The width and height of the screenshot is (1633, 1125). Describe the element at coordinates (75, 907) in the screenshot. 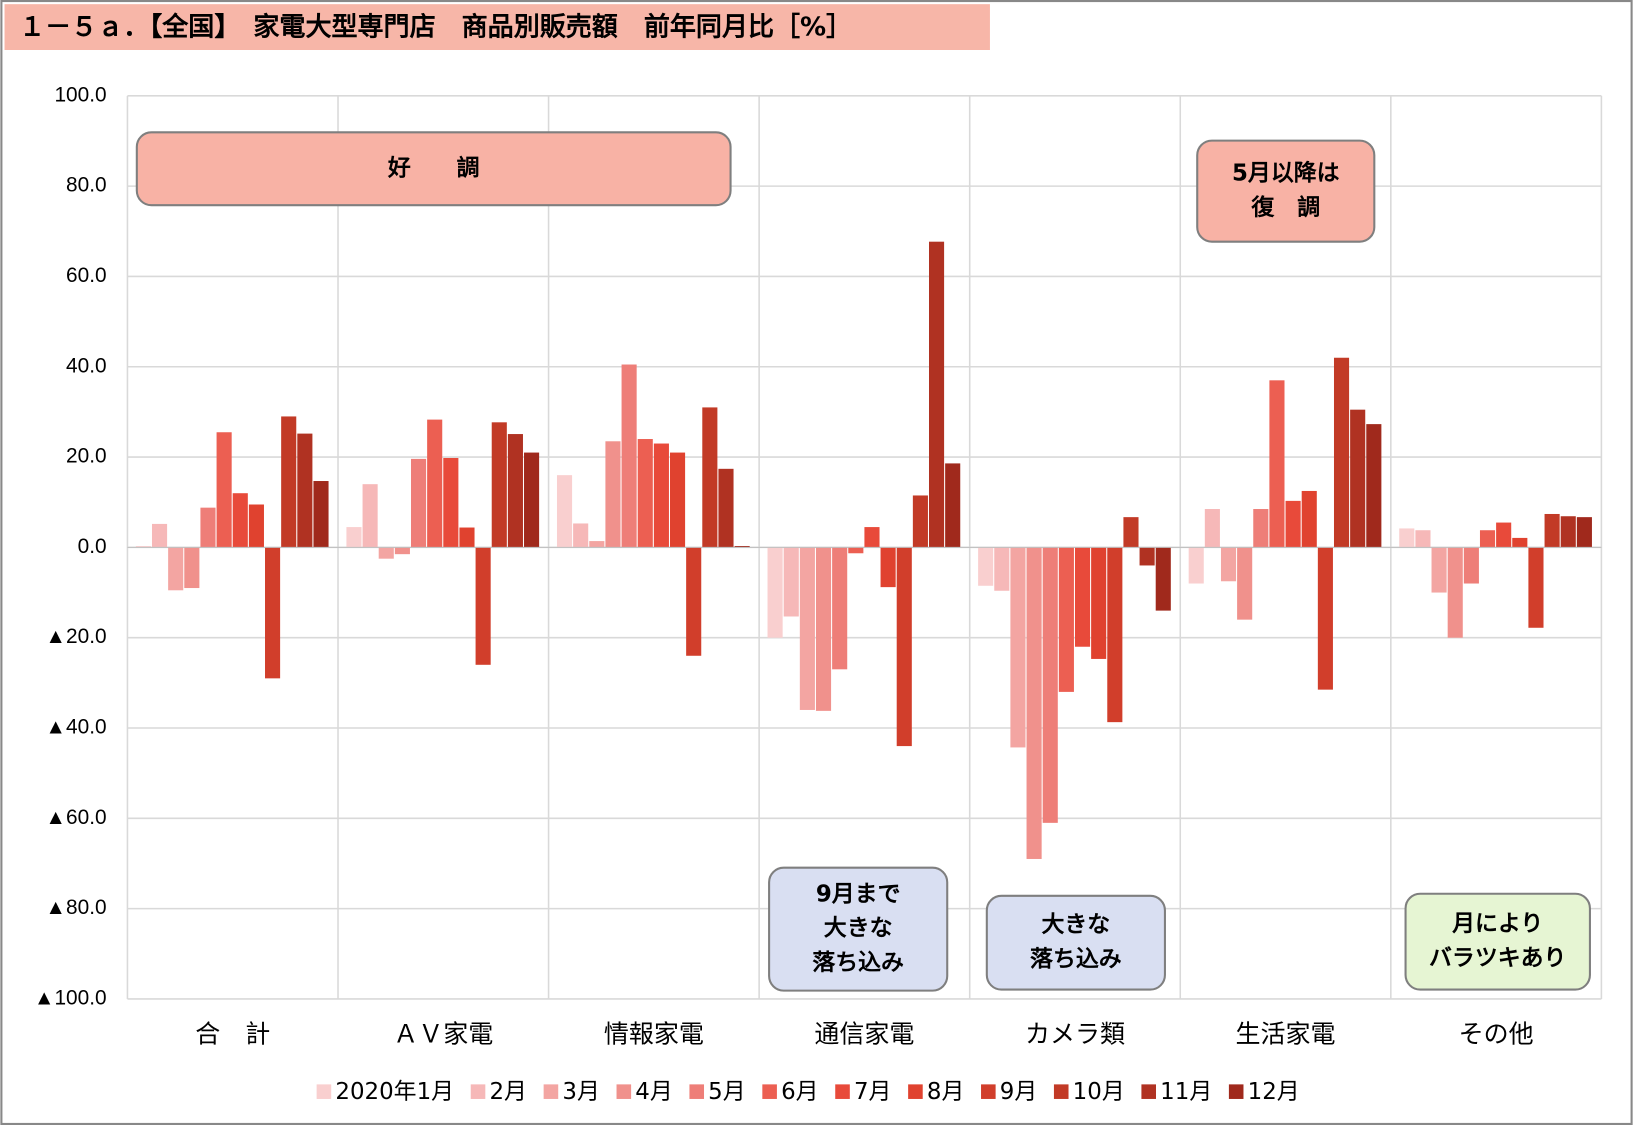

I see `y-tick-label: ▲80.0` at that location.